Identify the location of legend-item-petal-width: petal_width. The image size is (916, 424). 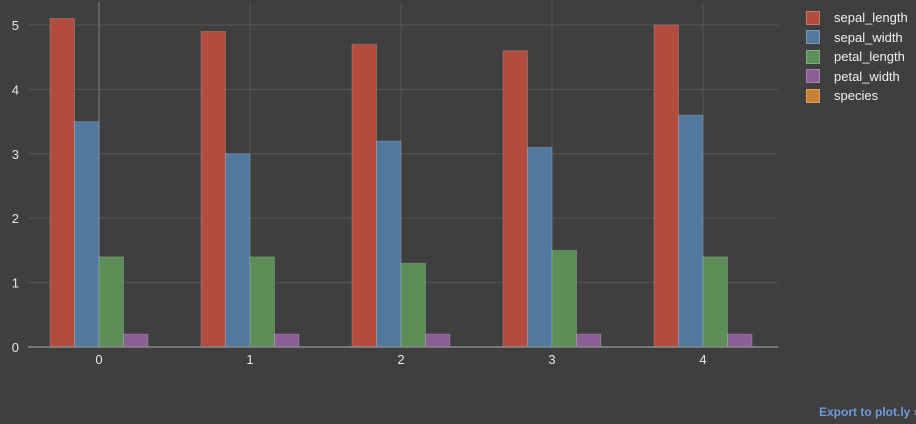
(857, 77).